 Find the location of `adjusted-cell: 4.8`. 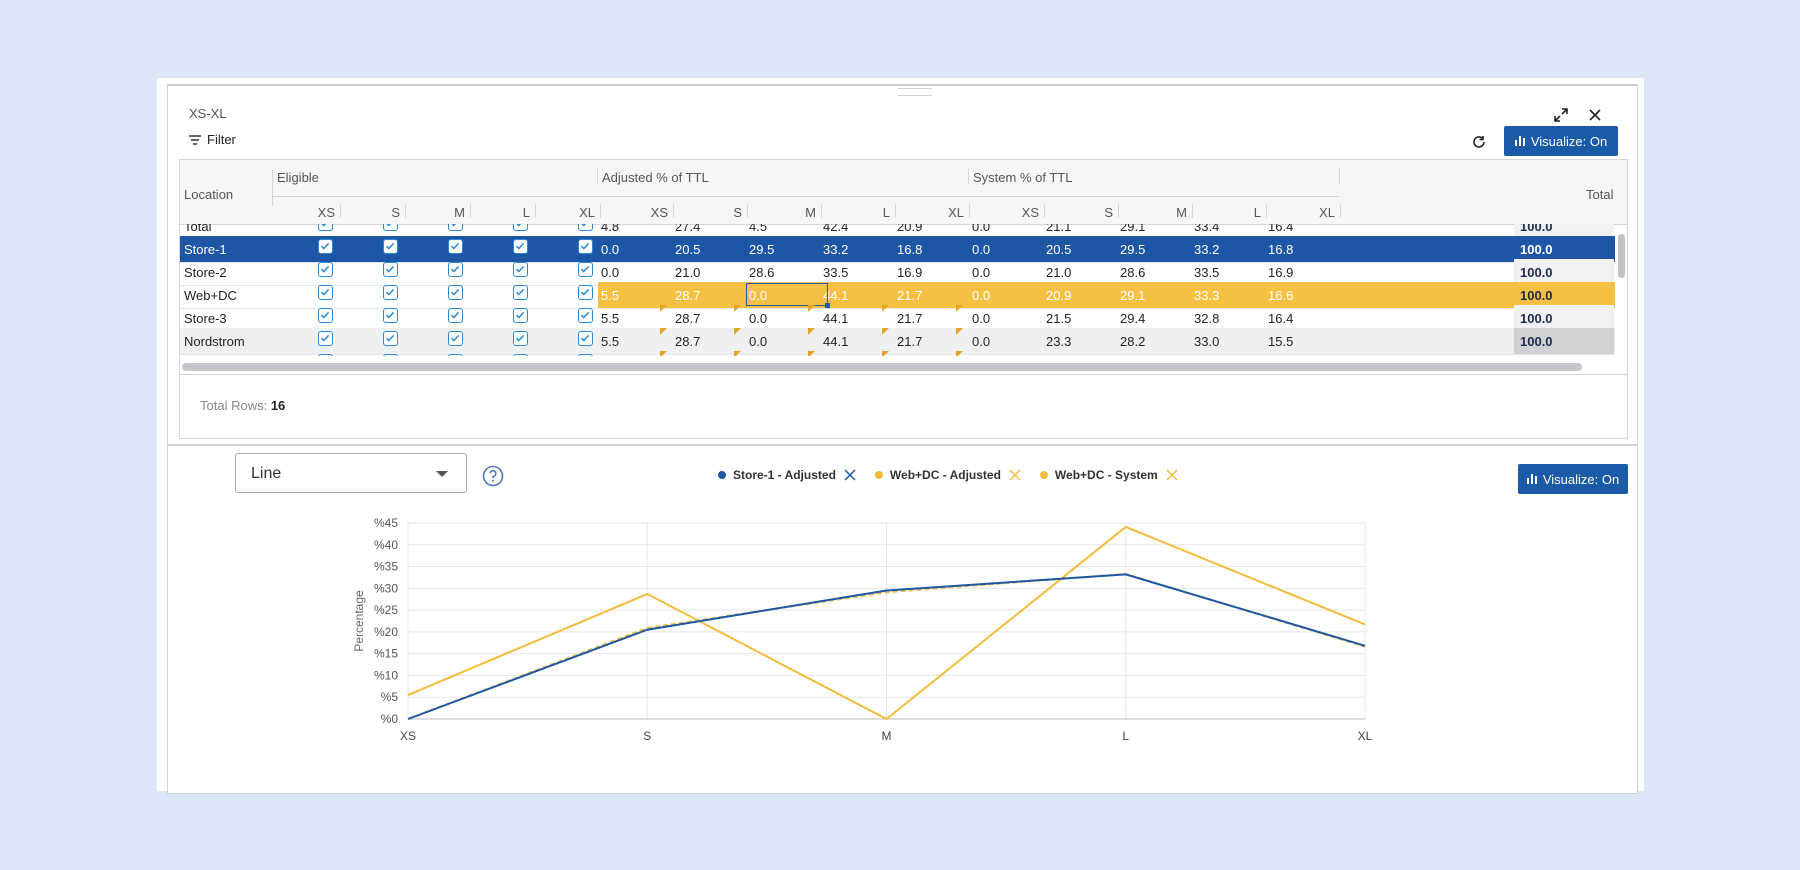

adjusted-cell: 4.8 is located at coordinates (610, 229).